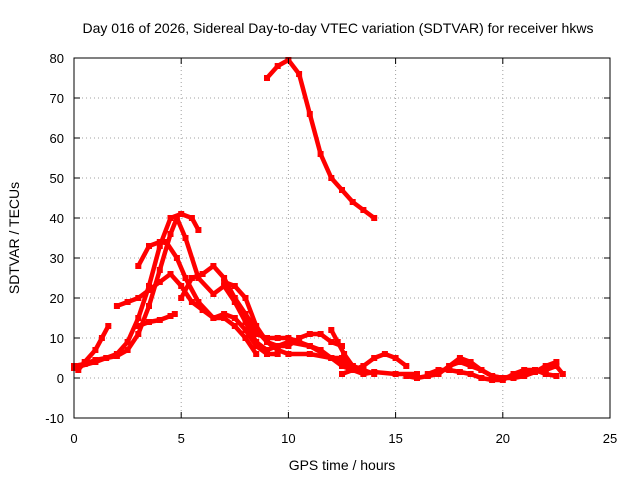  Describe the element at coordinates (320, 139) in the screenshot. I see `series-line-sat-j` at that location.